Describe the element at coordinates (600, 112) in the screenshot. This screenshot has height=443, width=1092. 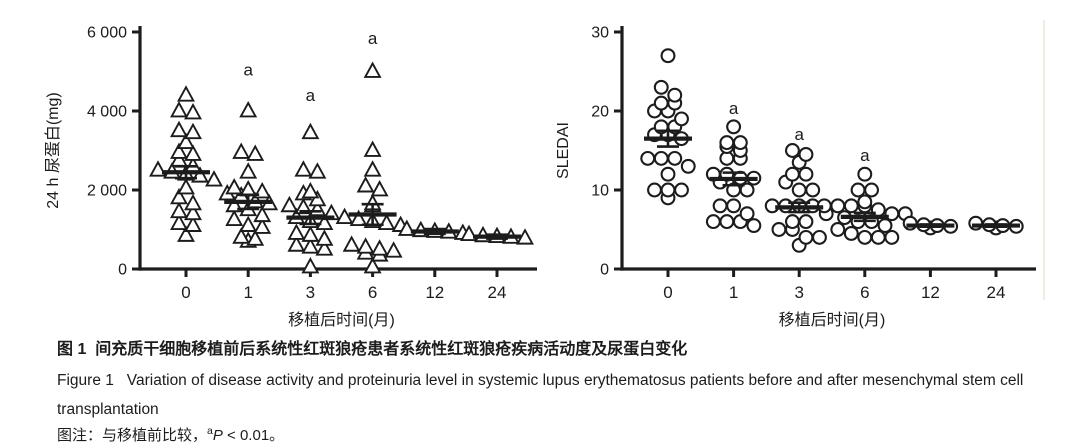
I see `svg-text: 20` at that location.